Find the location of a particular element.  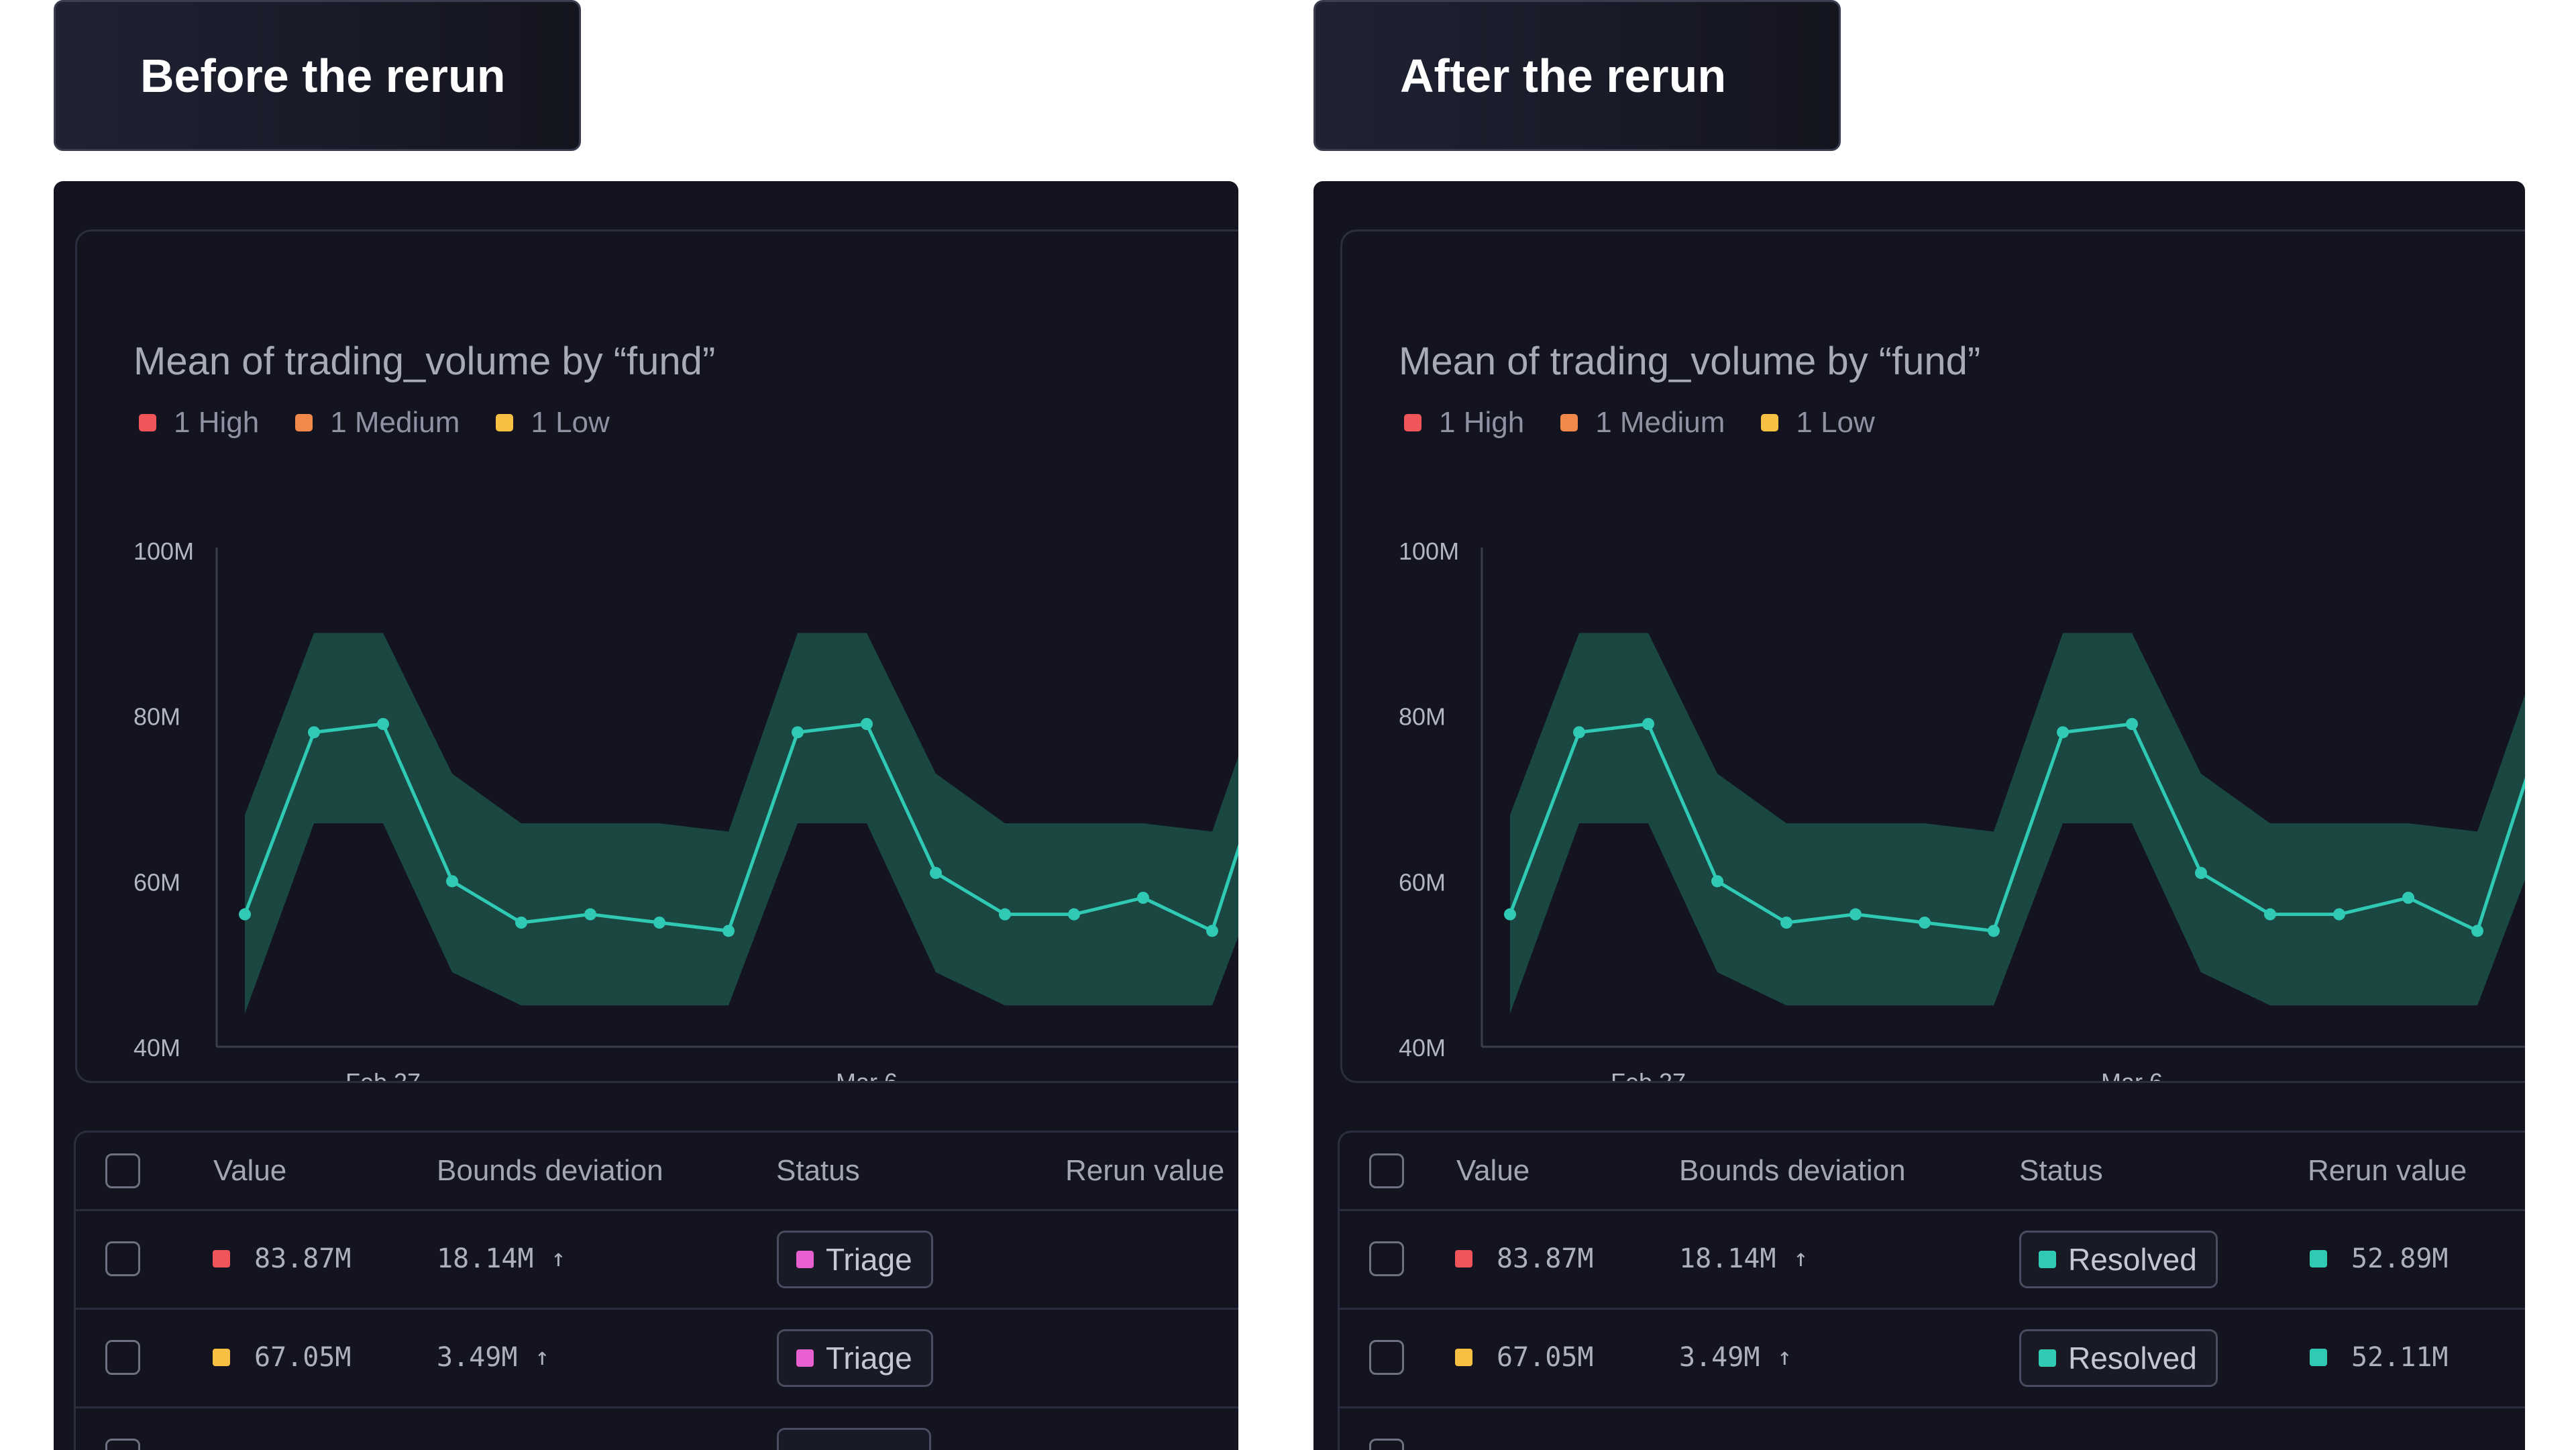

bounds-band is located at coordinates (2017, 823).